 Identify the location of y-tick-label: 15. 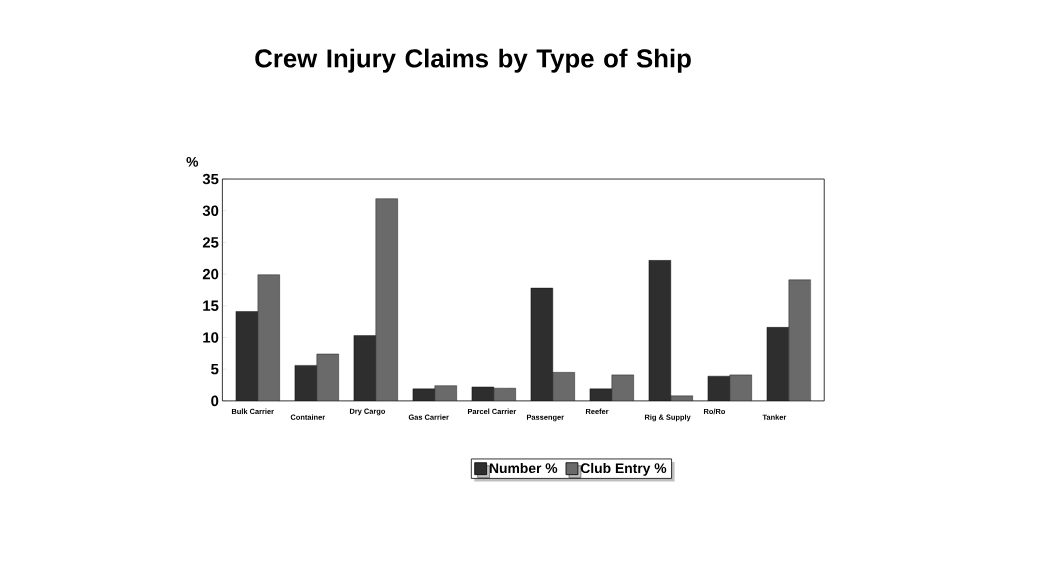
(211, 305).